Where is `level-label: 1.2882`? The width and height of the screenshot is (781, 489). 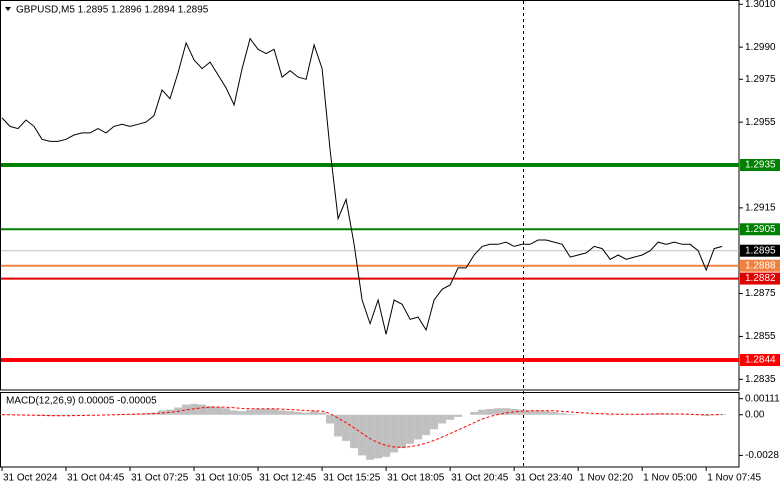 level-label: 1.2882 is located at coordinates (760, 278).